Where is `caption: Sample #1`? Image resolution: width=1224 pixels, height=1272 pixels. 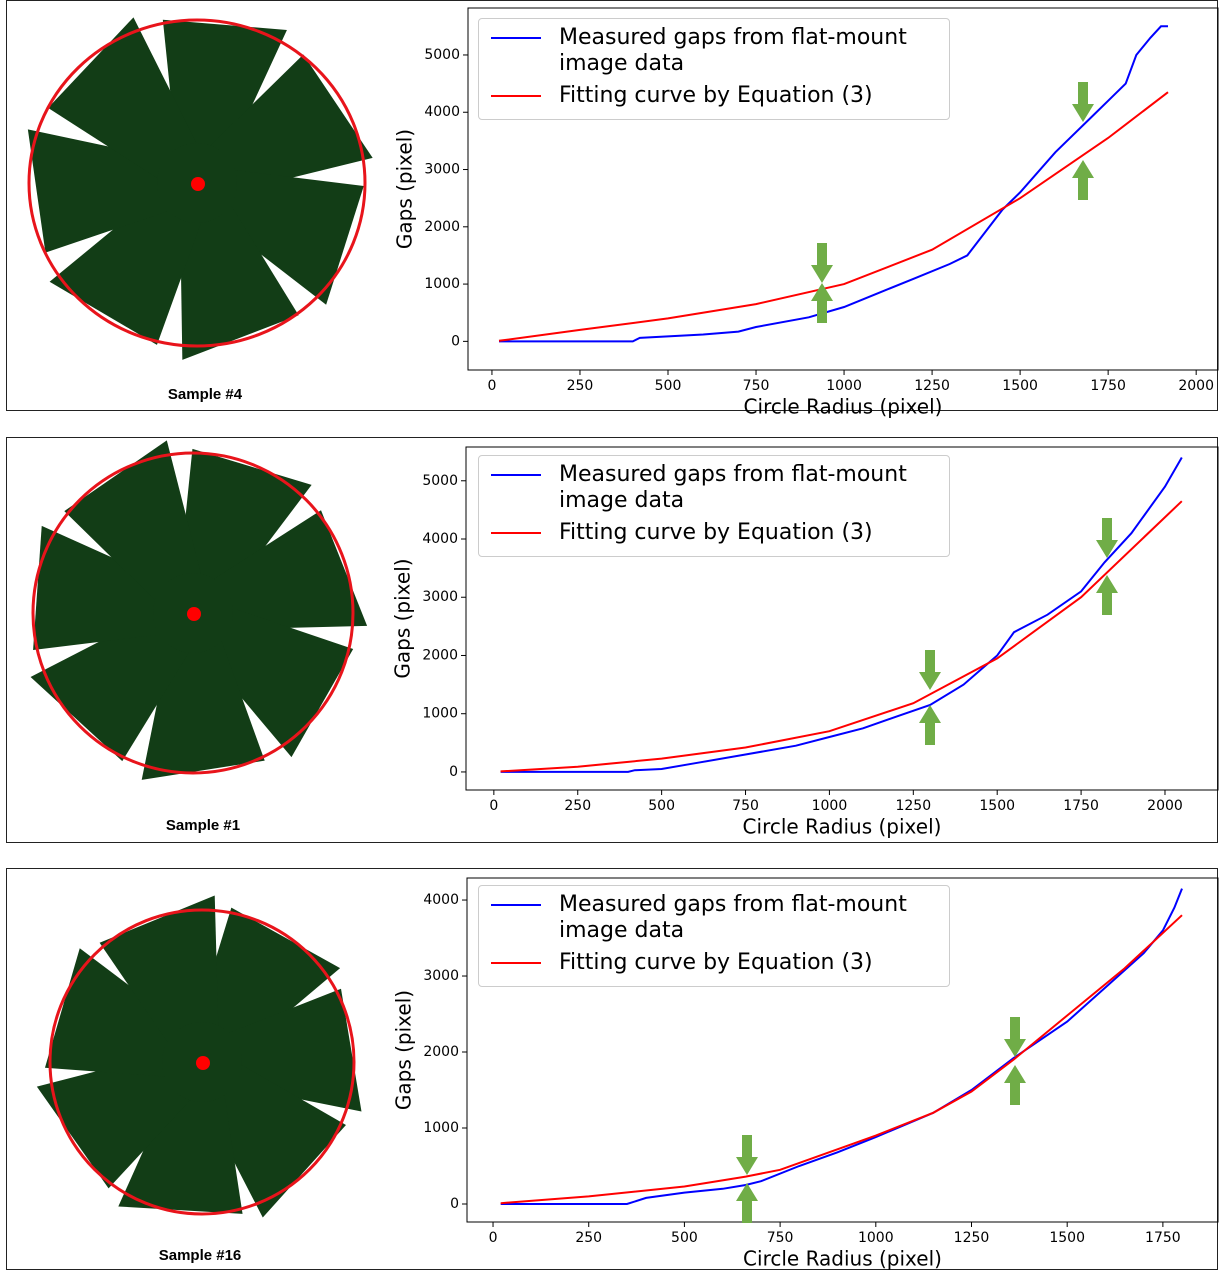
caption: Sample #1 is located at coordinates (203, 825).